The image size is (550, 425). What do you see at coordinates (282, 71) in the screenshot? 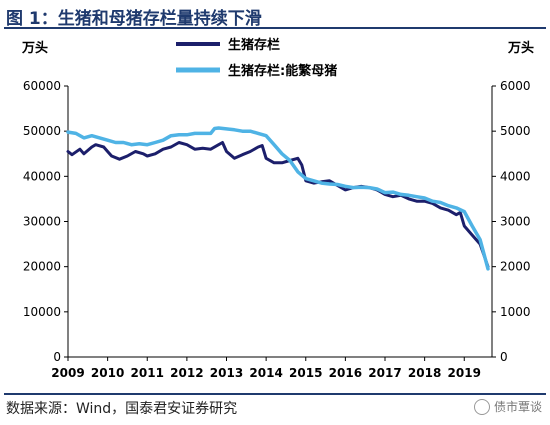
I see `legend-label-2: 生猪存栏:能繁母猪` at bounding box center [282, 71].